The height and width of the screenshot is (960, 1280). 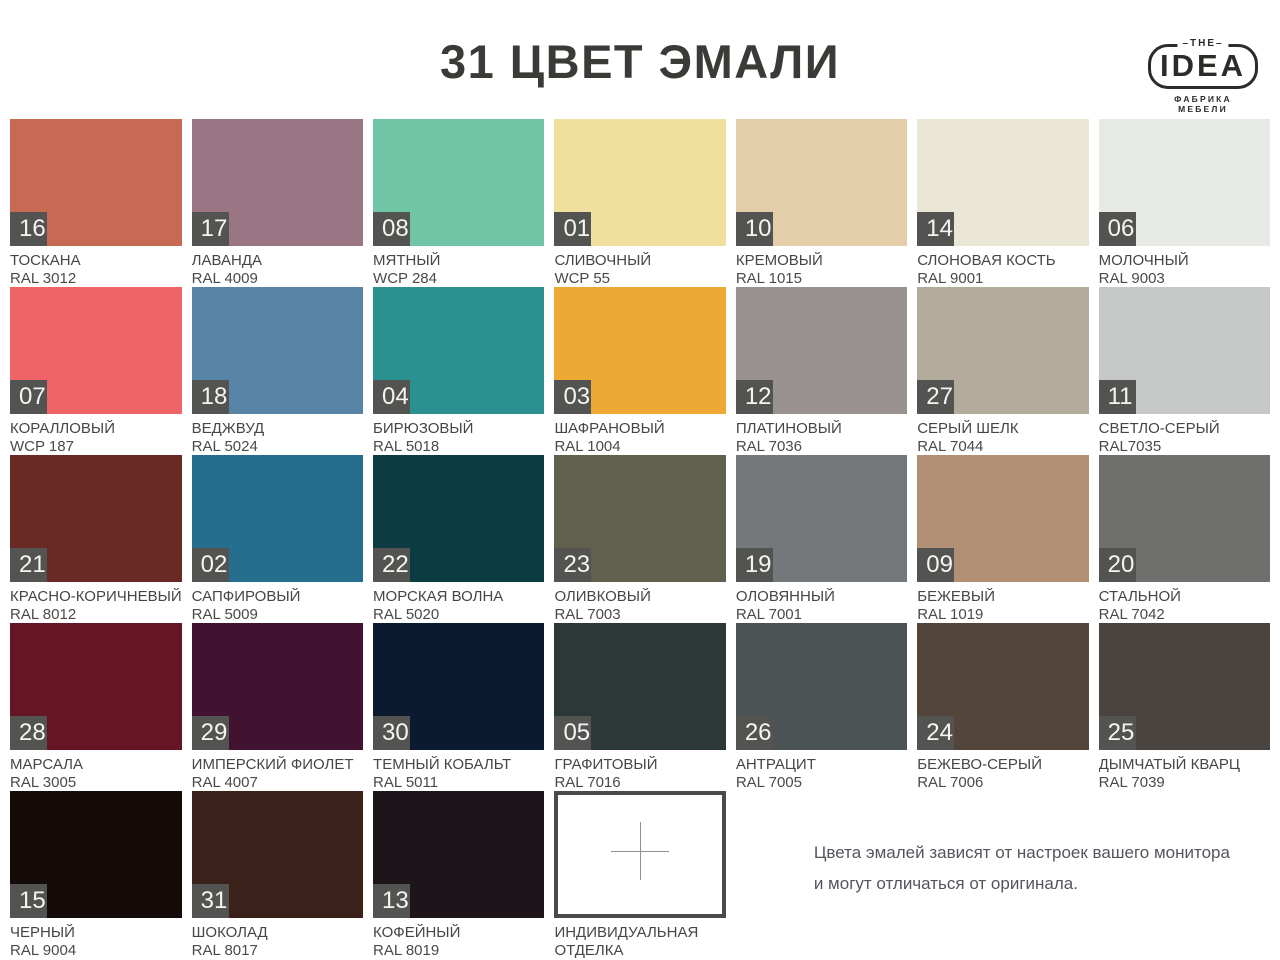 I want to click on custom-finish-label-line1: ИНДИВИДУАЛЬНАЯ, so click(x=626, y=932).